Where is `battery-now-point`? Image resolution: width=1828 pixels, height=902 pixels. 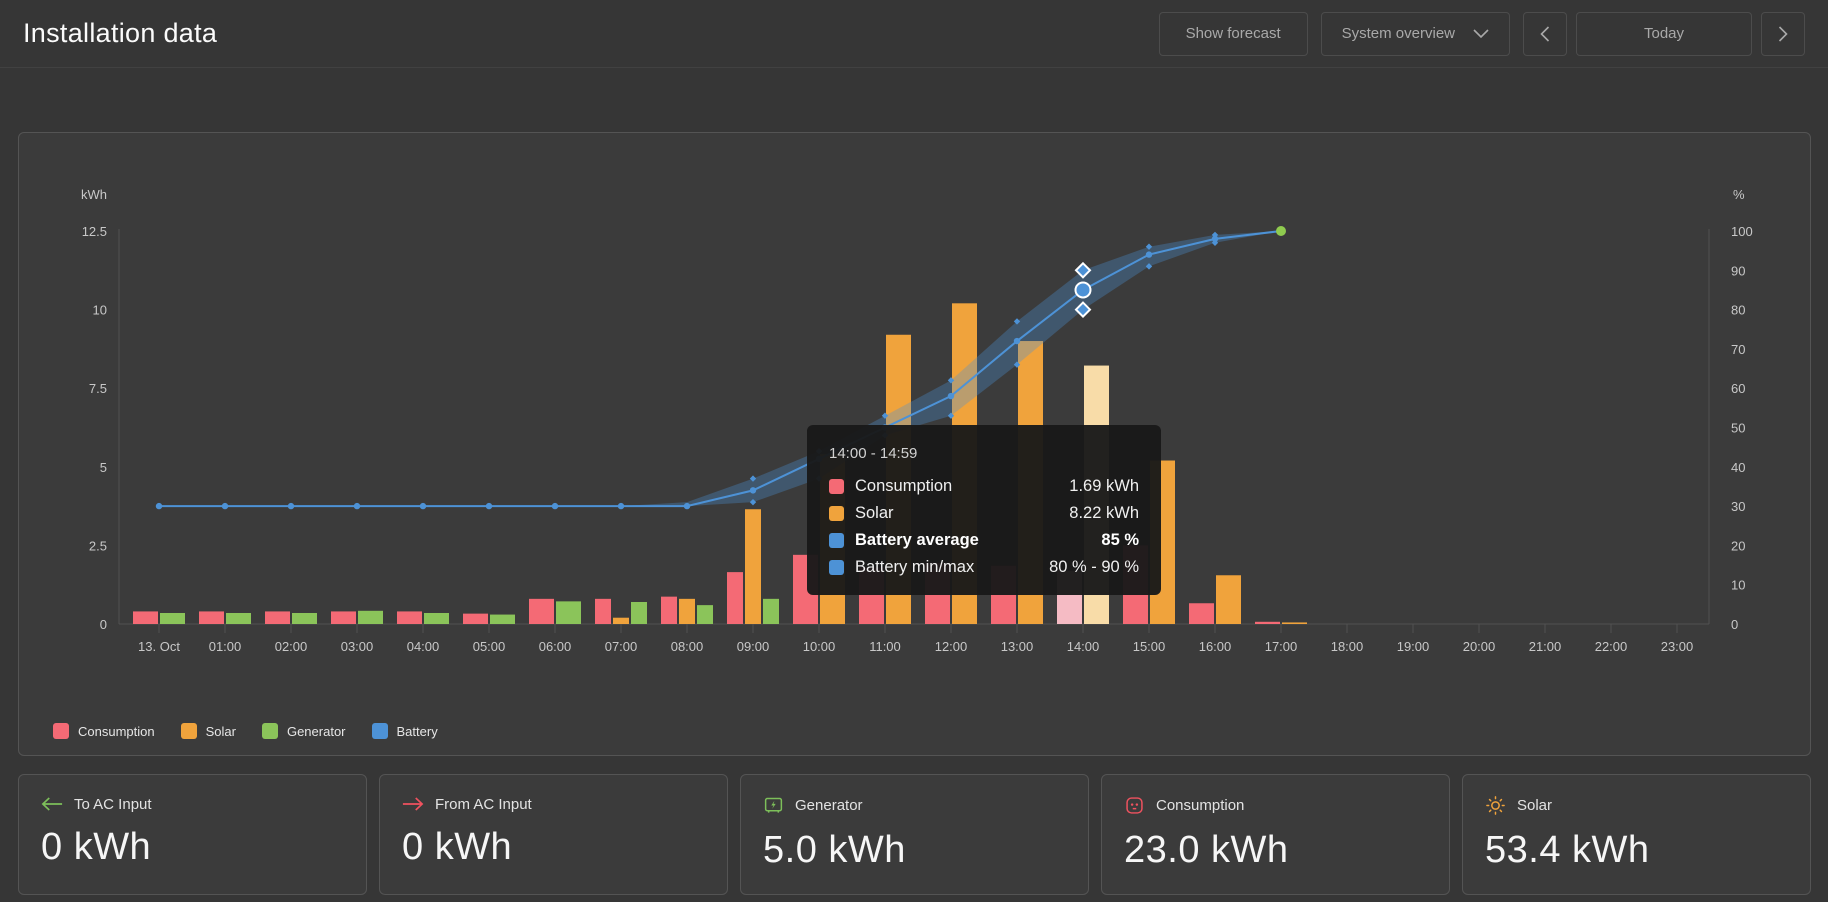
battery-now-point is located at coordinates (1281, 231).